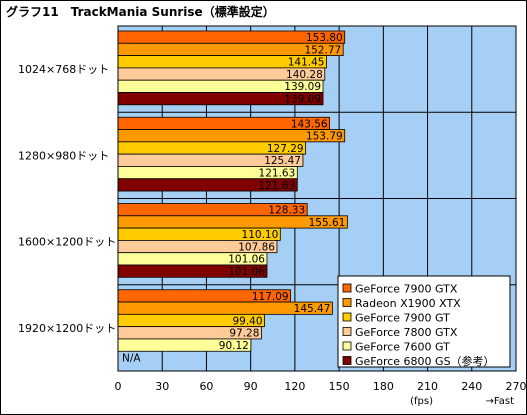 The width and height of the screenshot is (527, 415). What do you see at coordinates (406, 289) in the screenshot?
I see `legend-label: GeForce 7900 GTX` at bounding box center [406, 289].